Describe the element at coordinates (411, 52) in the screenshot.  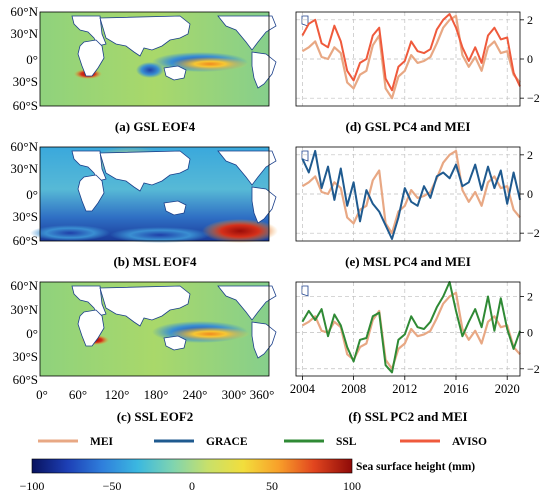
I see `series-line-aviso` at that location.